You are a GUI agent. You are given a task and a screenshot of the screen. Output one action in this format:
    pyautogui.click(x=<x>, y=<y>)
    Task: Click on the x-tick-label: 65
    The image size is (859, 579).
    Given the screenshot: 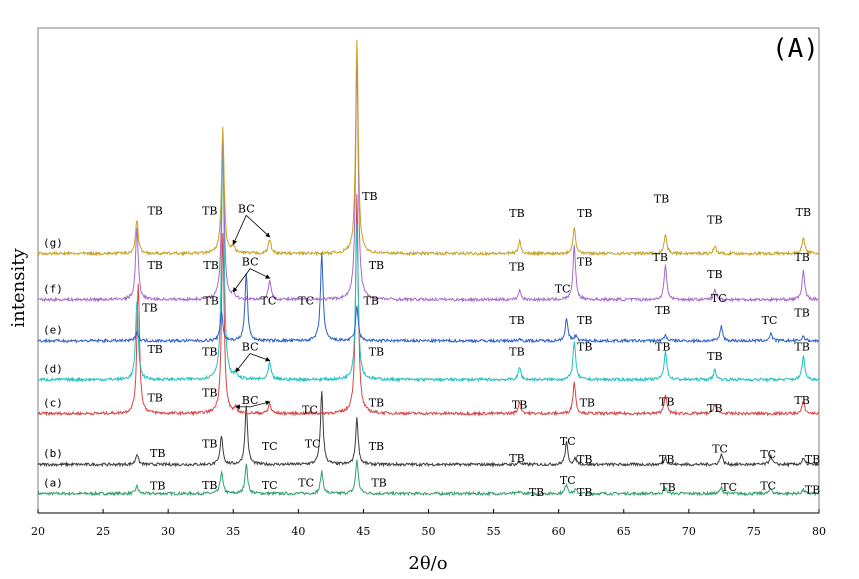 What is the action you would take?
    pyautogui.click(x=624, y=531)
    